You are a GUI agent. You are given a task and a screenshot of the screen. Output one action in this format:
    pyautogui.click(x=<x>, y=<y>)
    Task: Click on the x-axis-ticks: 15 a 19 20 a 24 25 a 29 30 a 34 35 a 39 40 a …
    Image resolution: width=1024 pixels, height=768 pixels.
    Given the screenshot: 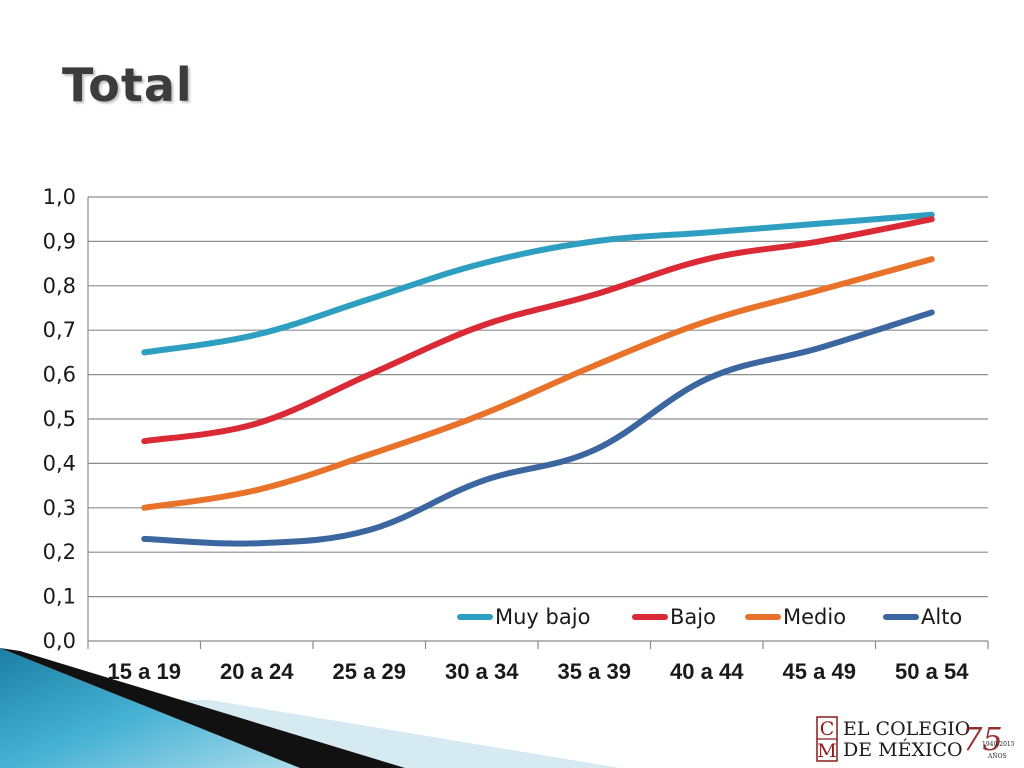 What is the action you would take?
    pyautogui.click(x=539, y=671)
    